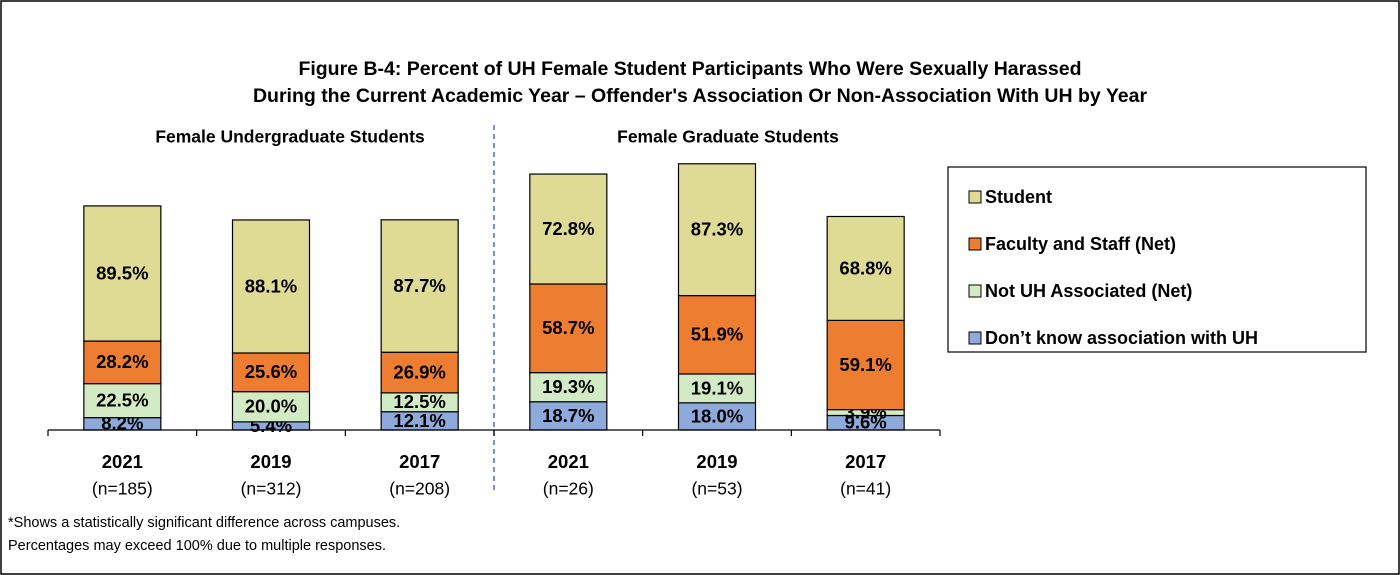 Image resolution: width=1400 pixels, height=575 pixels. Describe the element at coordinates (717, 334) in the screenshot. I see `data-label: 51.9%` at that location.